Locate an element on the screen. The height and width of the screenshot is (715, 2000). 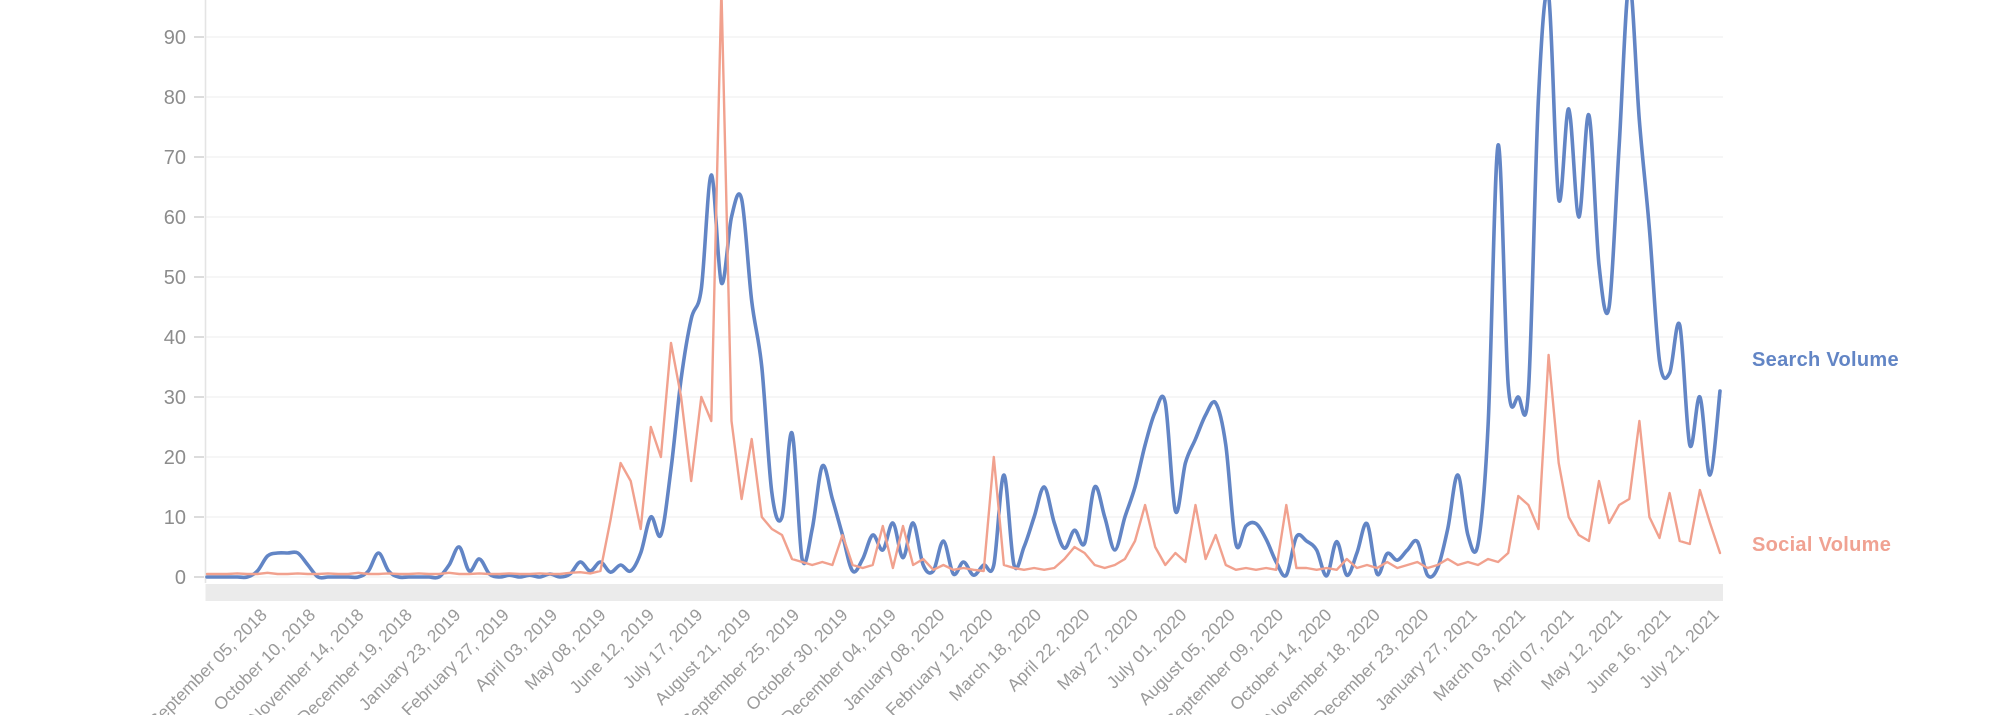
y-axis-label: 60 is located at coordinates (175, 218).